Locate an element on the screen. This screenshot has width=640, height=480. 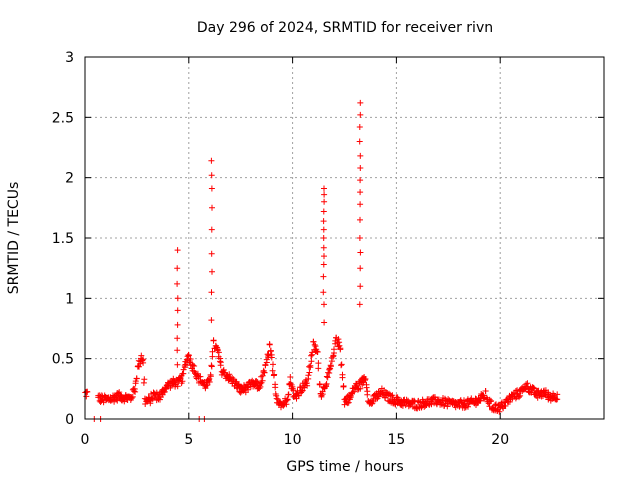
y-axis-label: SRMTID / TECUs is located at coordinates (14, 238).